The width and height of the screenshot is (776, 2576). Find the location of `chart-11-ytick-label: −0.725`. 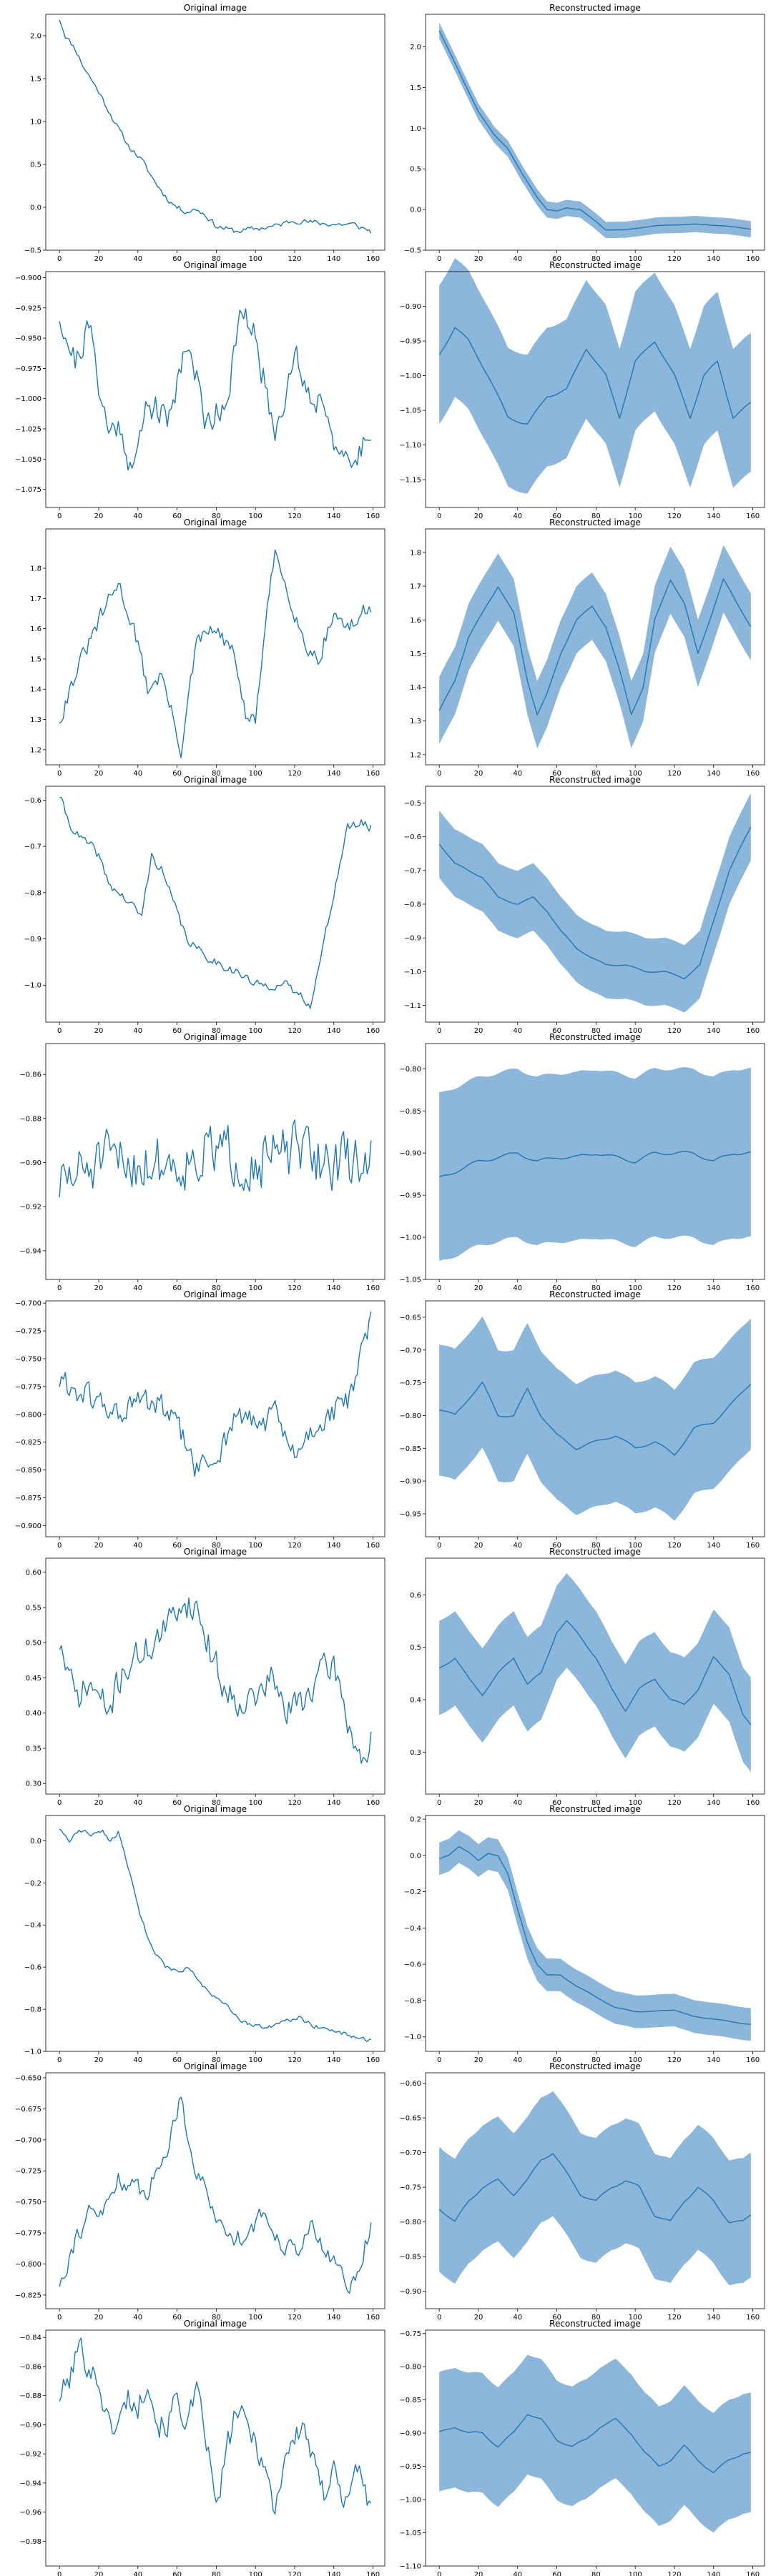

chart-11-ytick-label: −0.725 is located at coordinates (28, 1332).